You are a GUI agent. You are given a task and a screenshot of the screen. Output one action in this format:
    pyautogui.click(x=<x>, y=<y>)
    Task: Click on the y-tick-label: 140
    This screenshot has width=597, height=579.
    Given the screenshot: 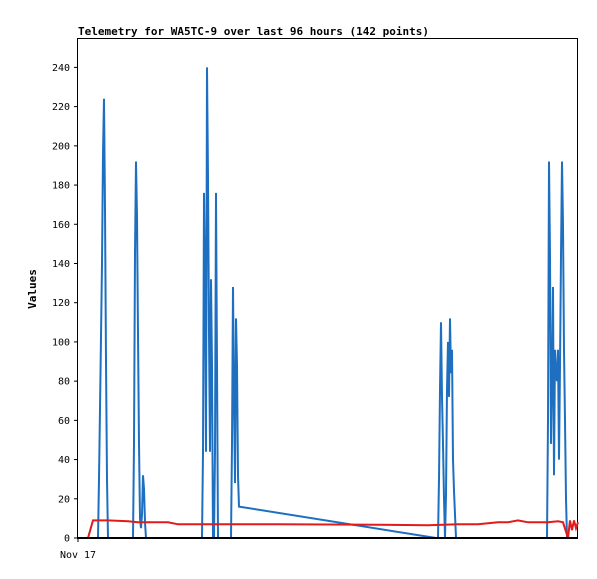 What is the action you would take?
    pyautogui.click(x=61, y=264)
    